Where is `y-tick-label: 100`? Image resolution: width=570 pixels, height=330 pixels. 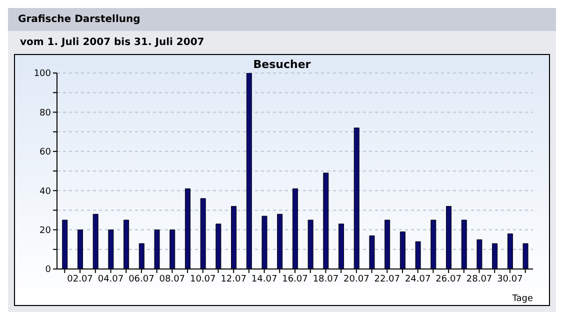
y-tick-label: 100 is located at coordinates (43, 74).